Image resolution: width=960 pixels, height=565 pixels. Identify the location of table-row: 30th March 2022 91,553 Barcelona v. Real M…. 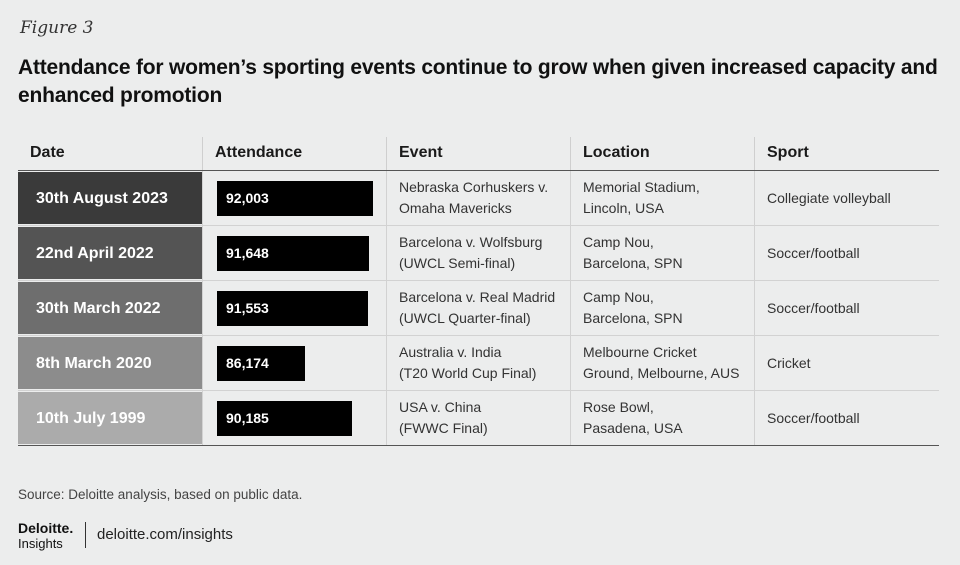
(478, 308).